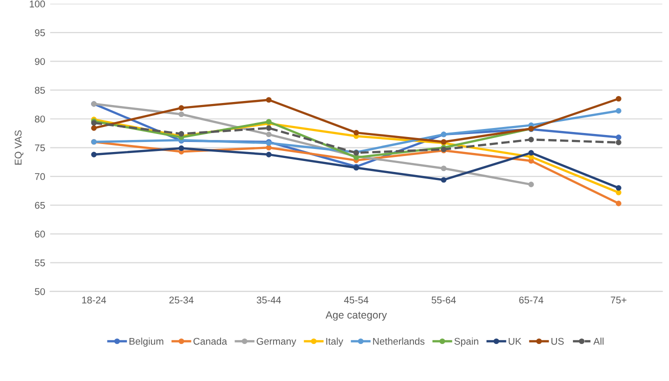 This screenshot has width=669, height=381. What do you see at coordinates (39, 292) in the screenshot?
I see `y-tick-label: 50` at bounding box center [39, 292].